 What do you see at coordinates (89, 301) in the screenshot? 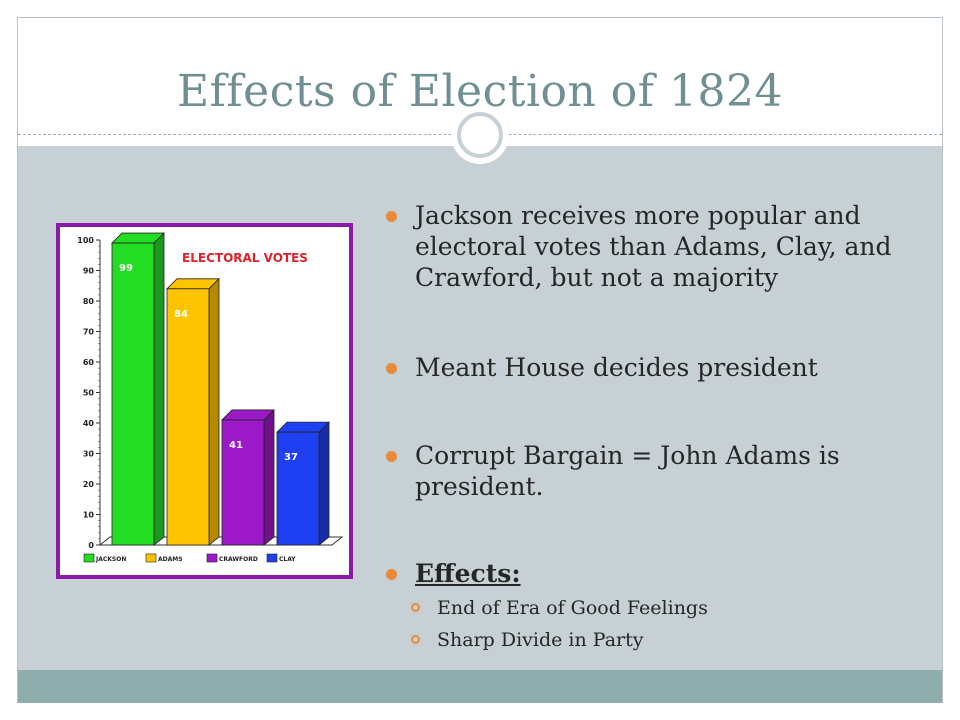
I see `y-tick-label: 80` at bounding box center [89, 301].